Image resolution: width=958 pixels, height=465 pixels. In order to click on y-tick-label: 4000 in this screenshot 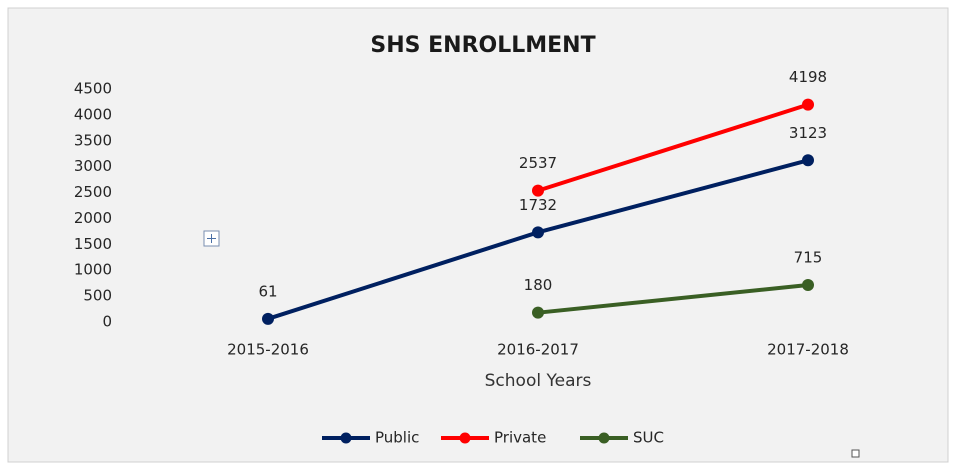, I will do `click(93, 114)`.